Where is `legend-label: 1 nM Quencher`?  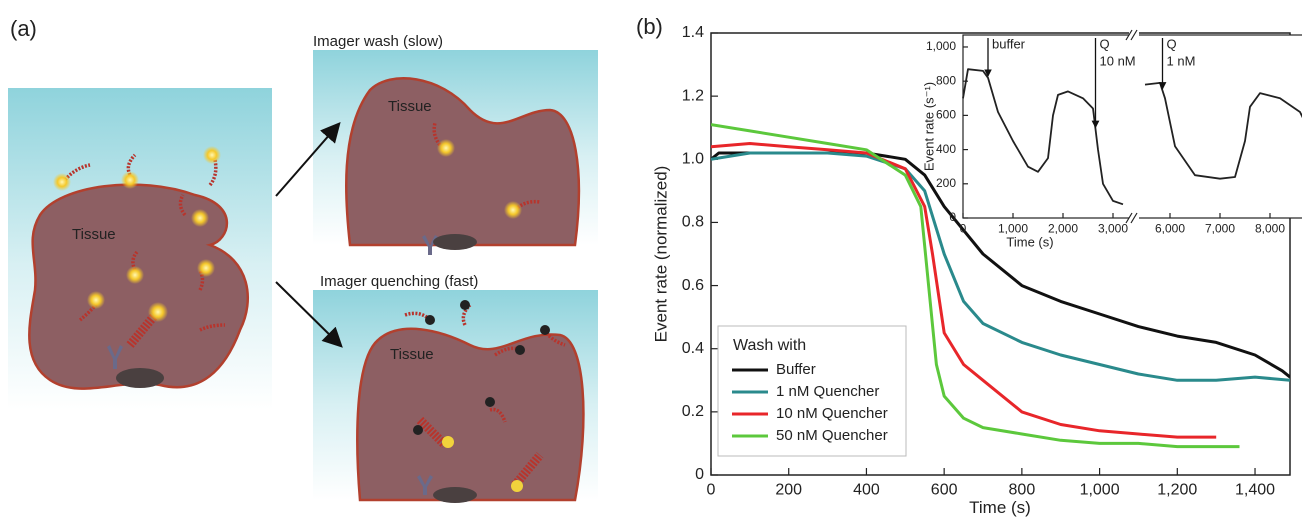 legend-label: 1 nM Quencher is located at coordinates (827, 391).